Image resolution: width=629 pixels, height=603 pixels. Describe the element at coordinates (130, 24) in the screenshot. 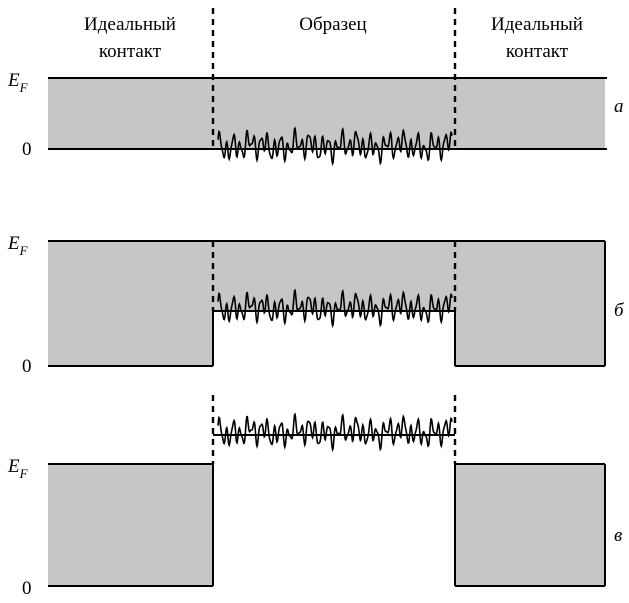

I see `left-contact-label-line1: Идеальный` at that location.